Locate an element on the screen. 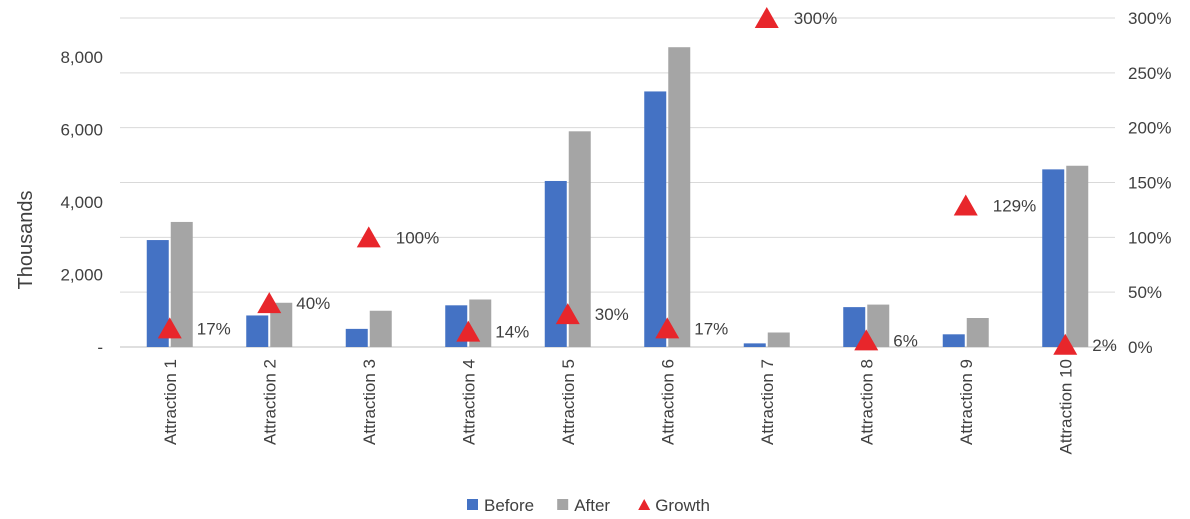  category-label: Attraction 6 is located at coordinates (667, 402).